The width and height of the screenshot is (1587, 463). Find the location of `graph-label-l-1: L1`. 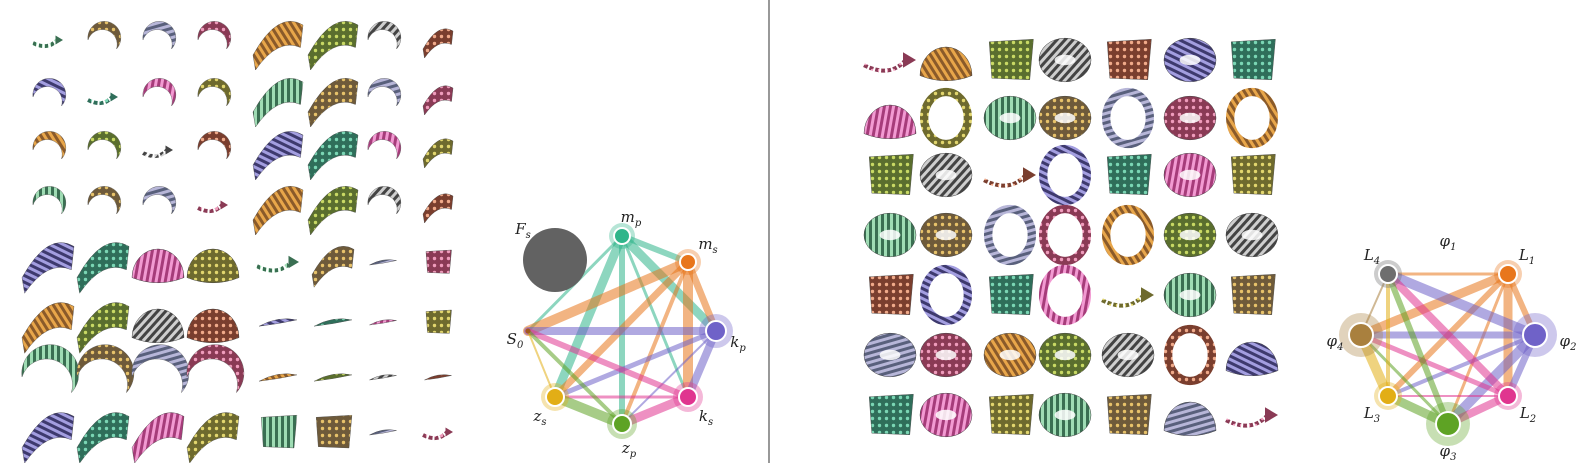

graph-label-l-1: L1 is located at coordinates (1526, 256).